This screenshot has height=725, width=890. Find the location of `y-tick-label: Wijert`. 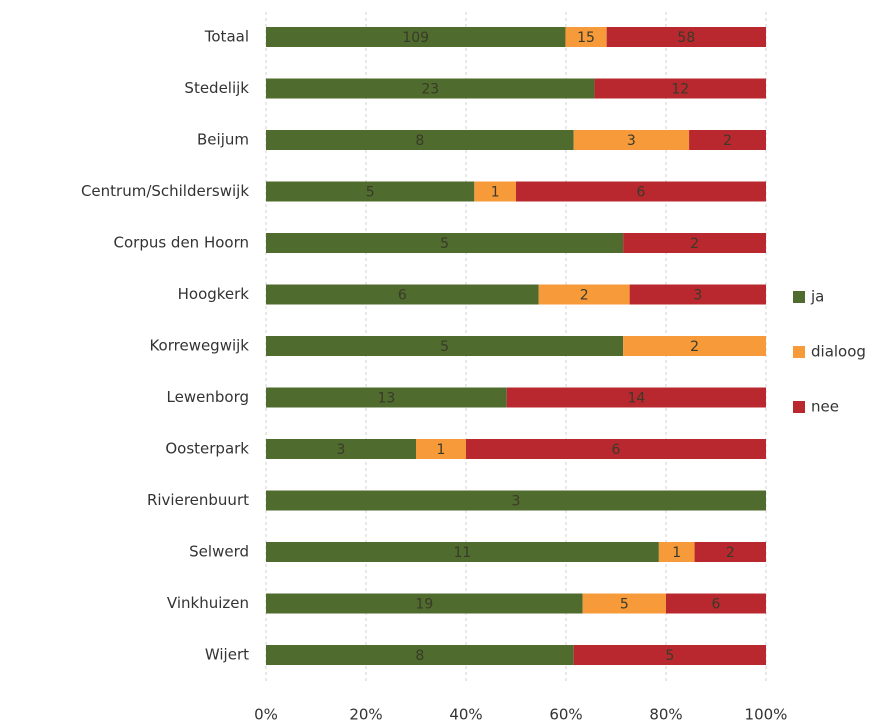

y-tick-label: Wijert is located at coordinates (227, 655).